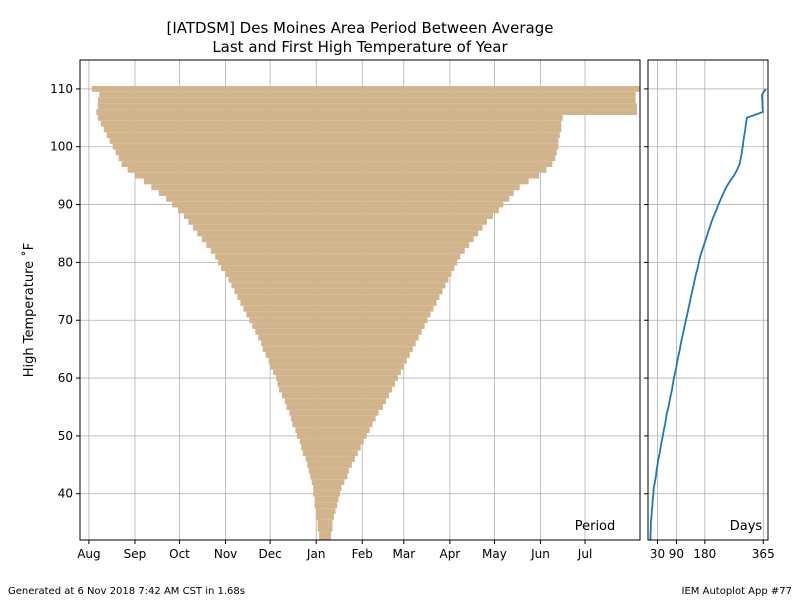 Image resolution: width=800 pixels, height=600 pixels. Describe the element at coordinates (708, 314) in the screenshot. I see `days-line` at that location.